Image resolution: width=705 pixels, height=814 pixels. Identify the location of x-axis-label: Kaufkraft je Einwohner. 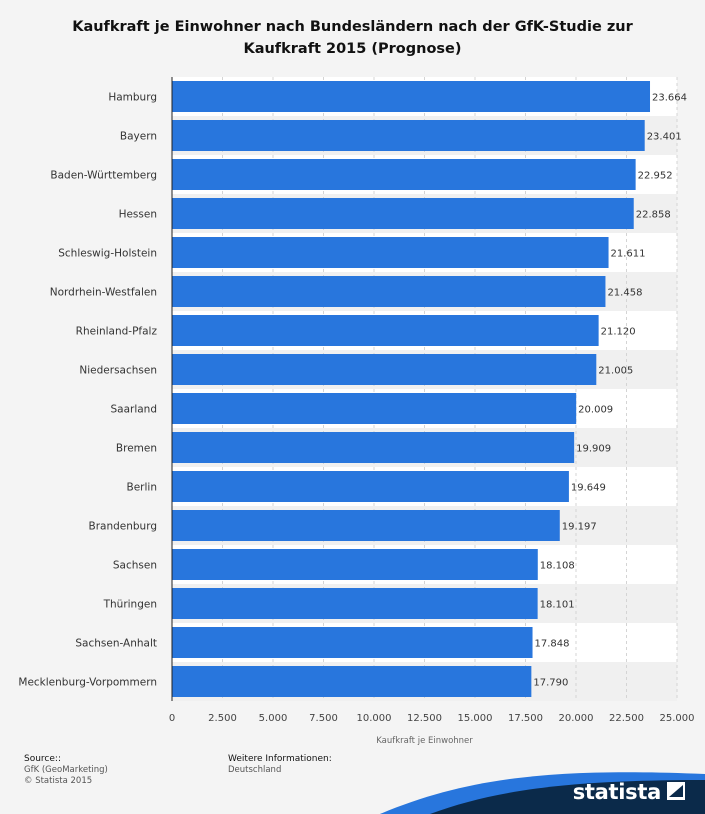
(424, 741).